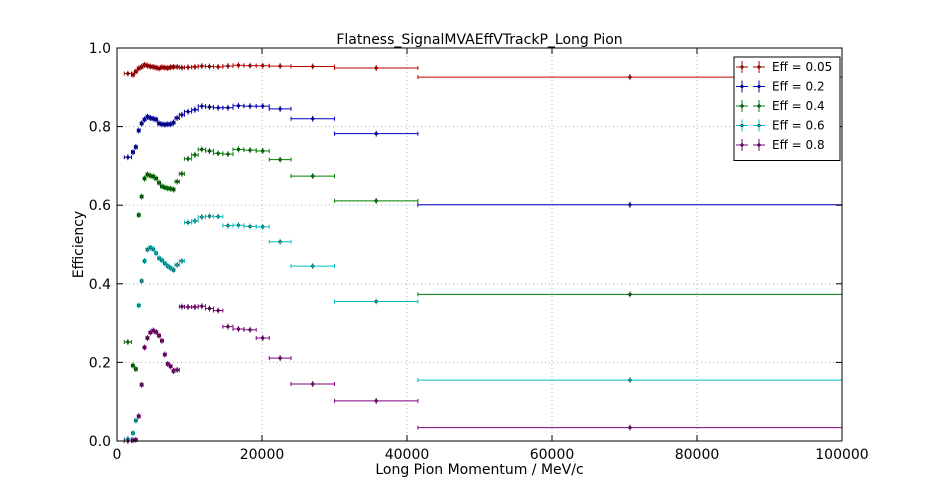 The image size is (936, 504). Describe the element at coordinates (407, 455) in the screenshot. I see `x-tick-label: 40000` at that location.